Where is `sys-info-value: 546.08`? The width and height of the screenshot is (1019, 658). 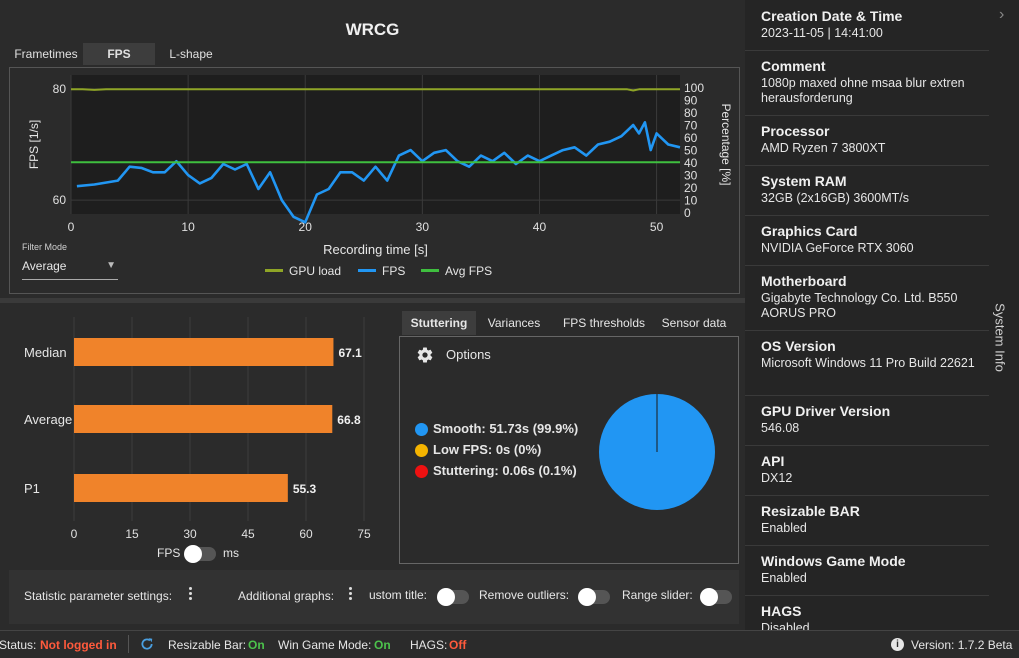 sys-info-value: 546.08 is located at coordinates (868, 428).